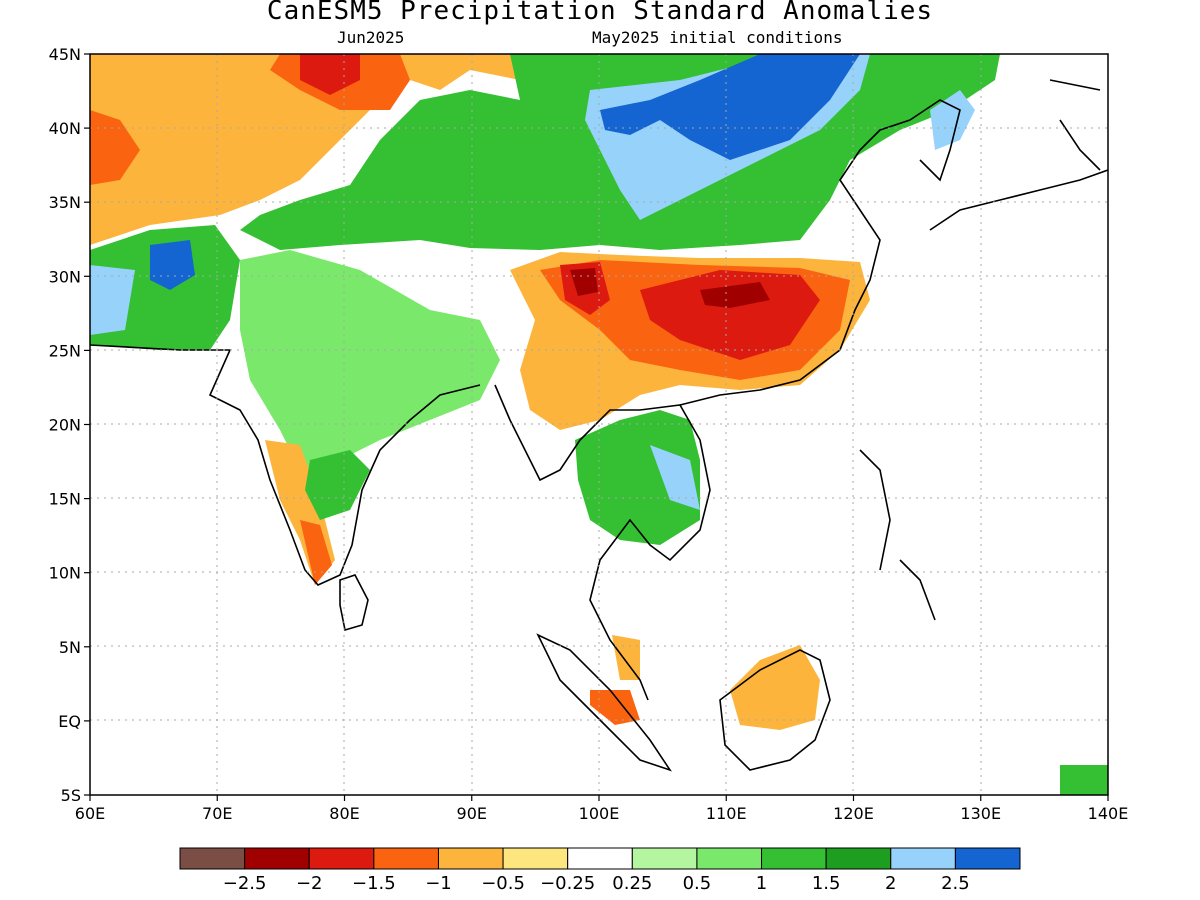  I want to click on valid-month-label: Jun2025, so click(371, 37).